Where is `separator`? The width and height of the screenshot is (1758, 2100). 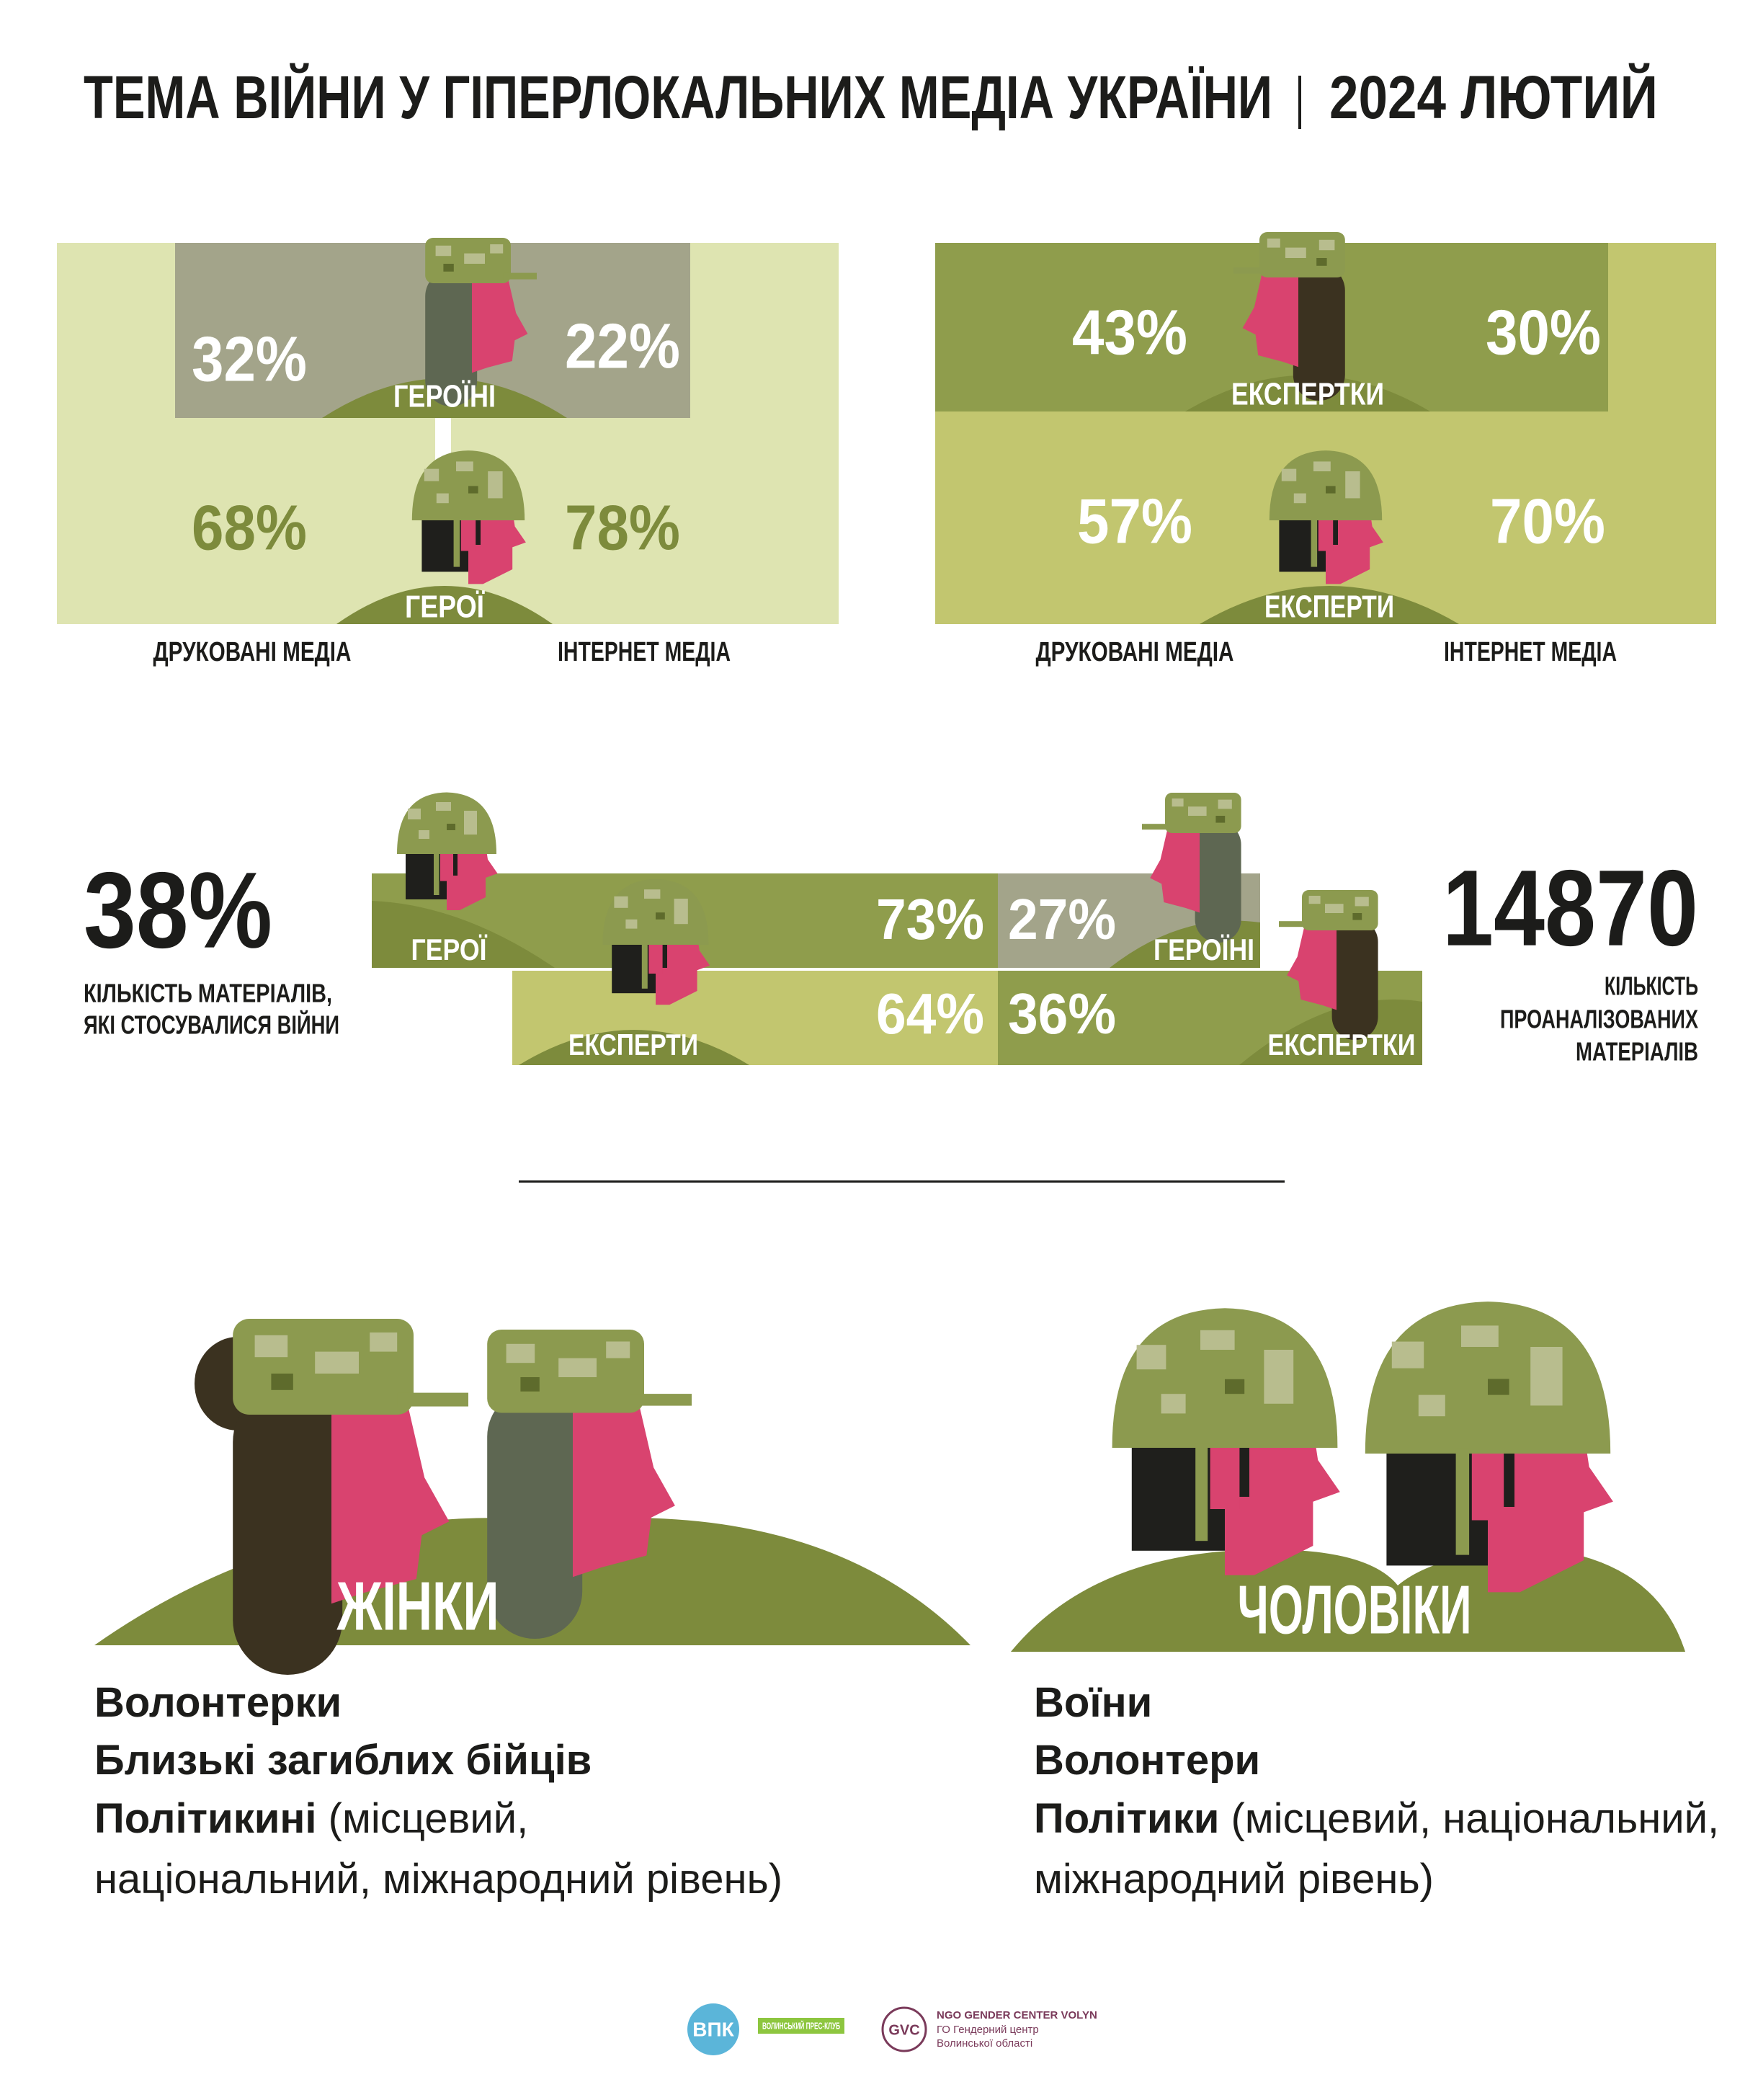
separator is located at coordinates (902, 1181).